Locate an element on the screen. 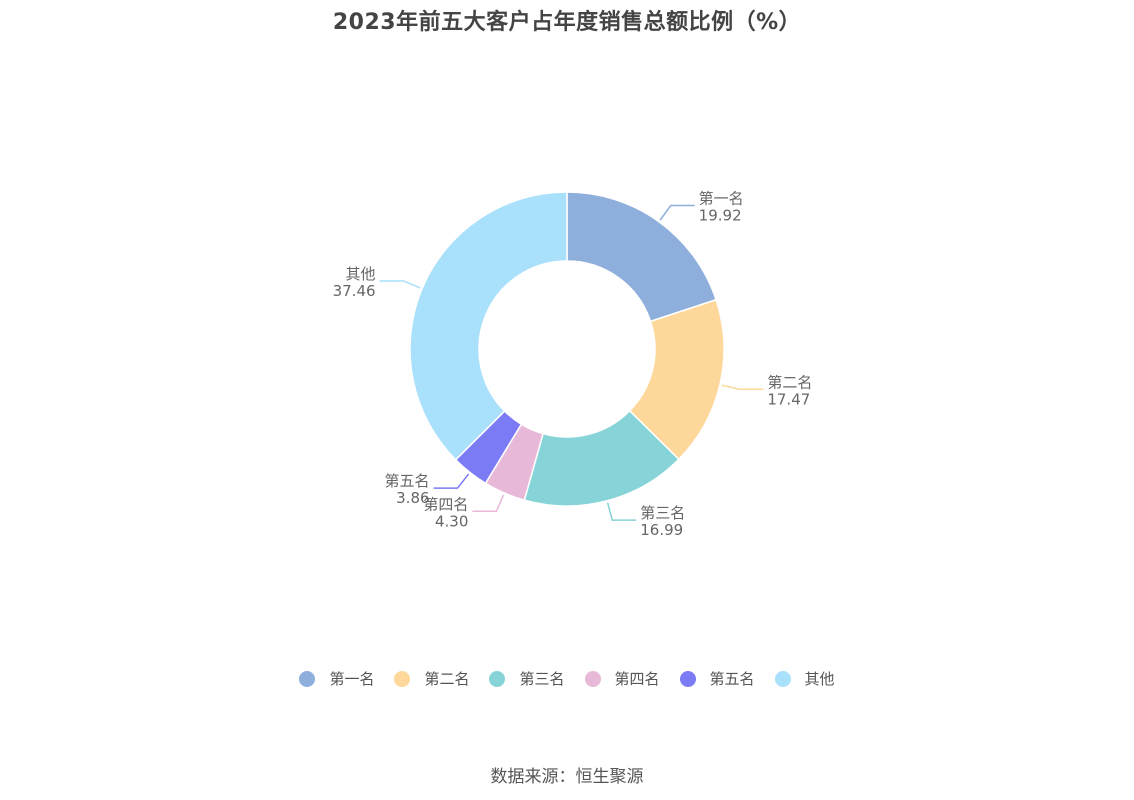 The width and height of the screenshot is (1134, 800). legend-label: 第五名 is located at coordinates (732, 679).